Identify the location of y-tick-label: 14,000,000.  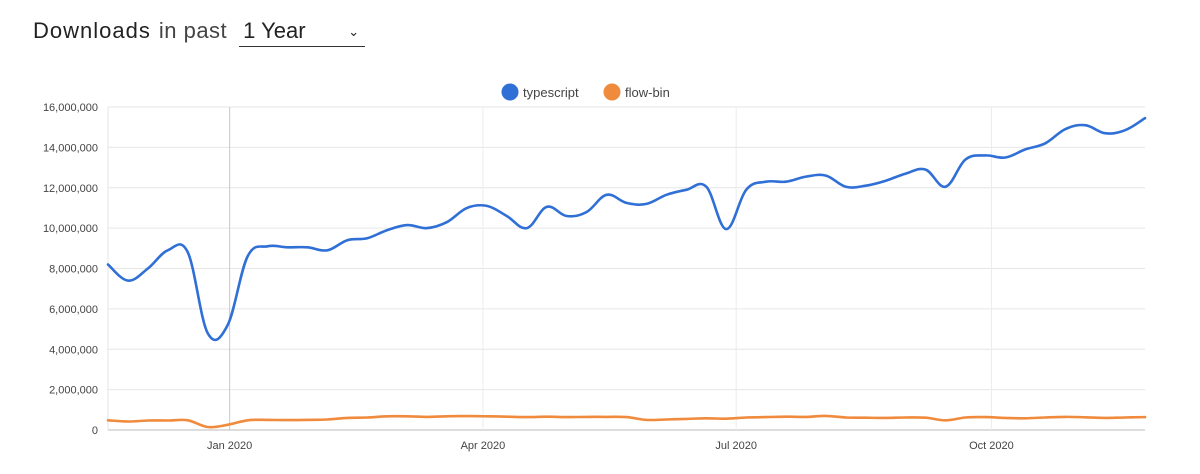
(70, 148).